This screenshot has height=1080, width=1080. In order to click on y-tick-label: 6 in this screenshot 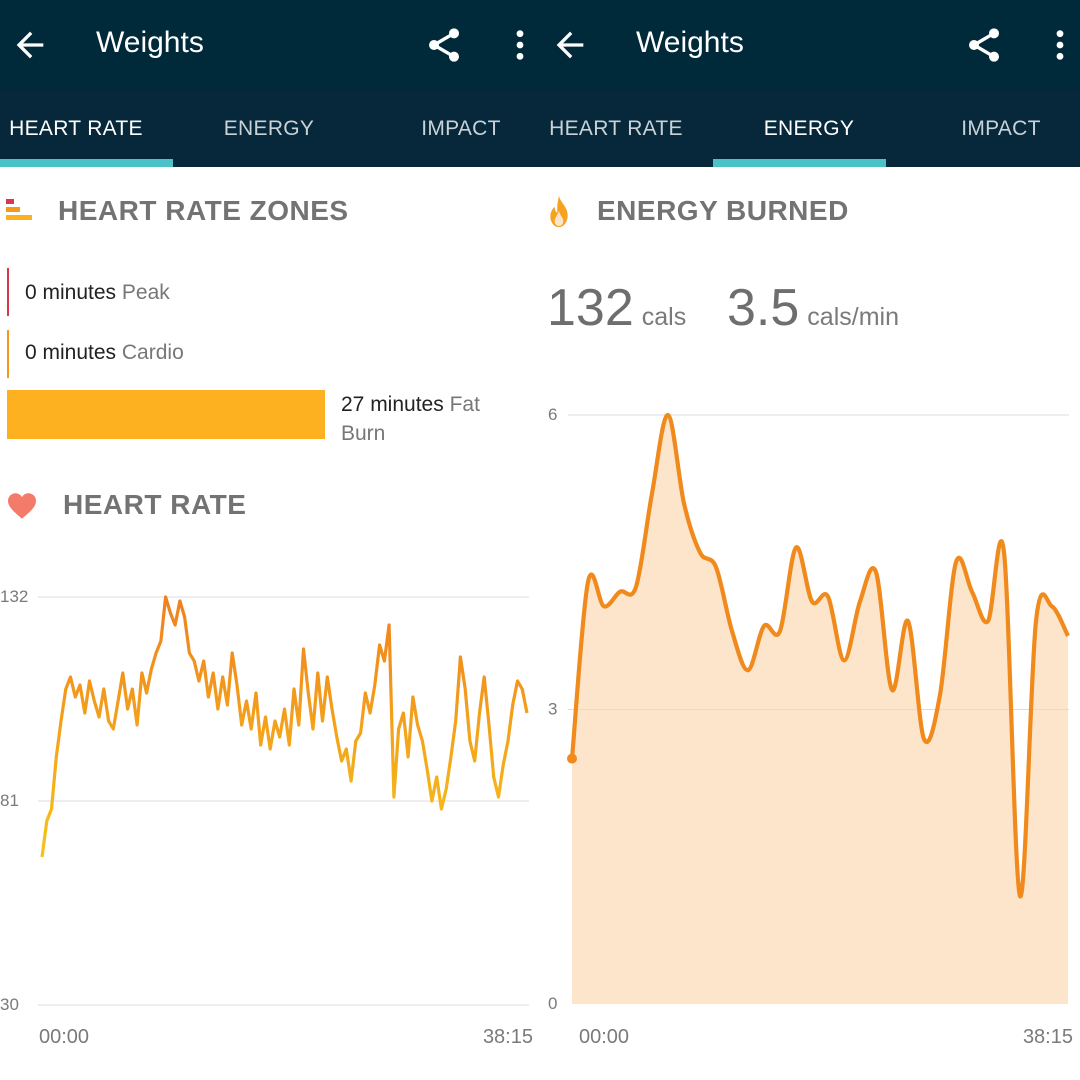, I will do `click(552, 414)`.